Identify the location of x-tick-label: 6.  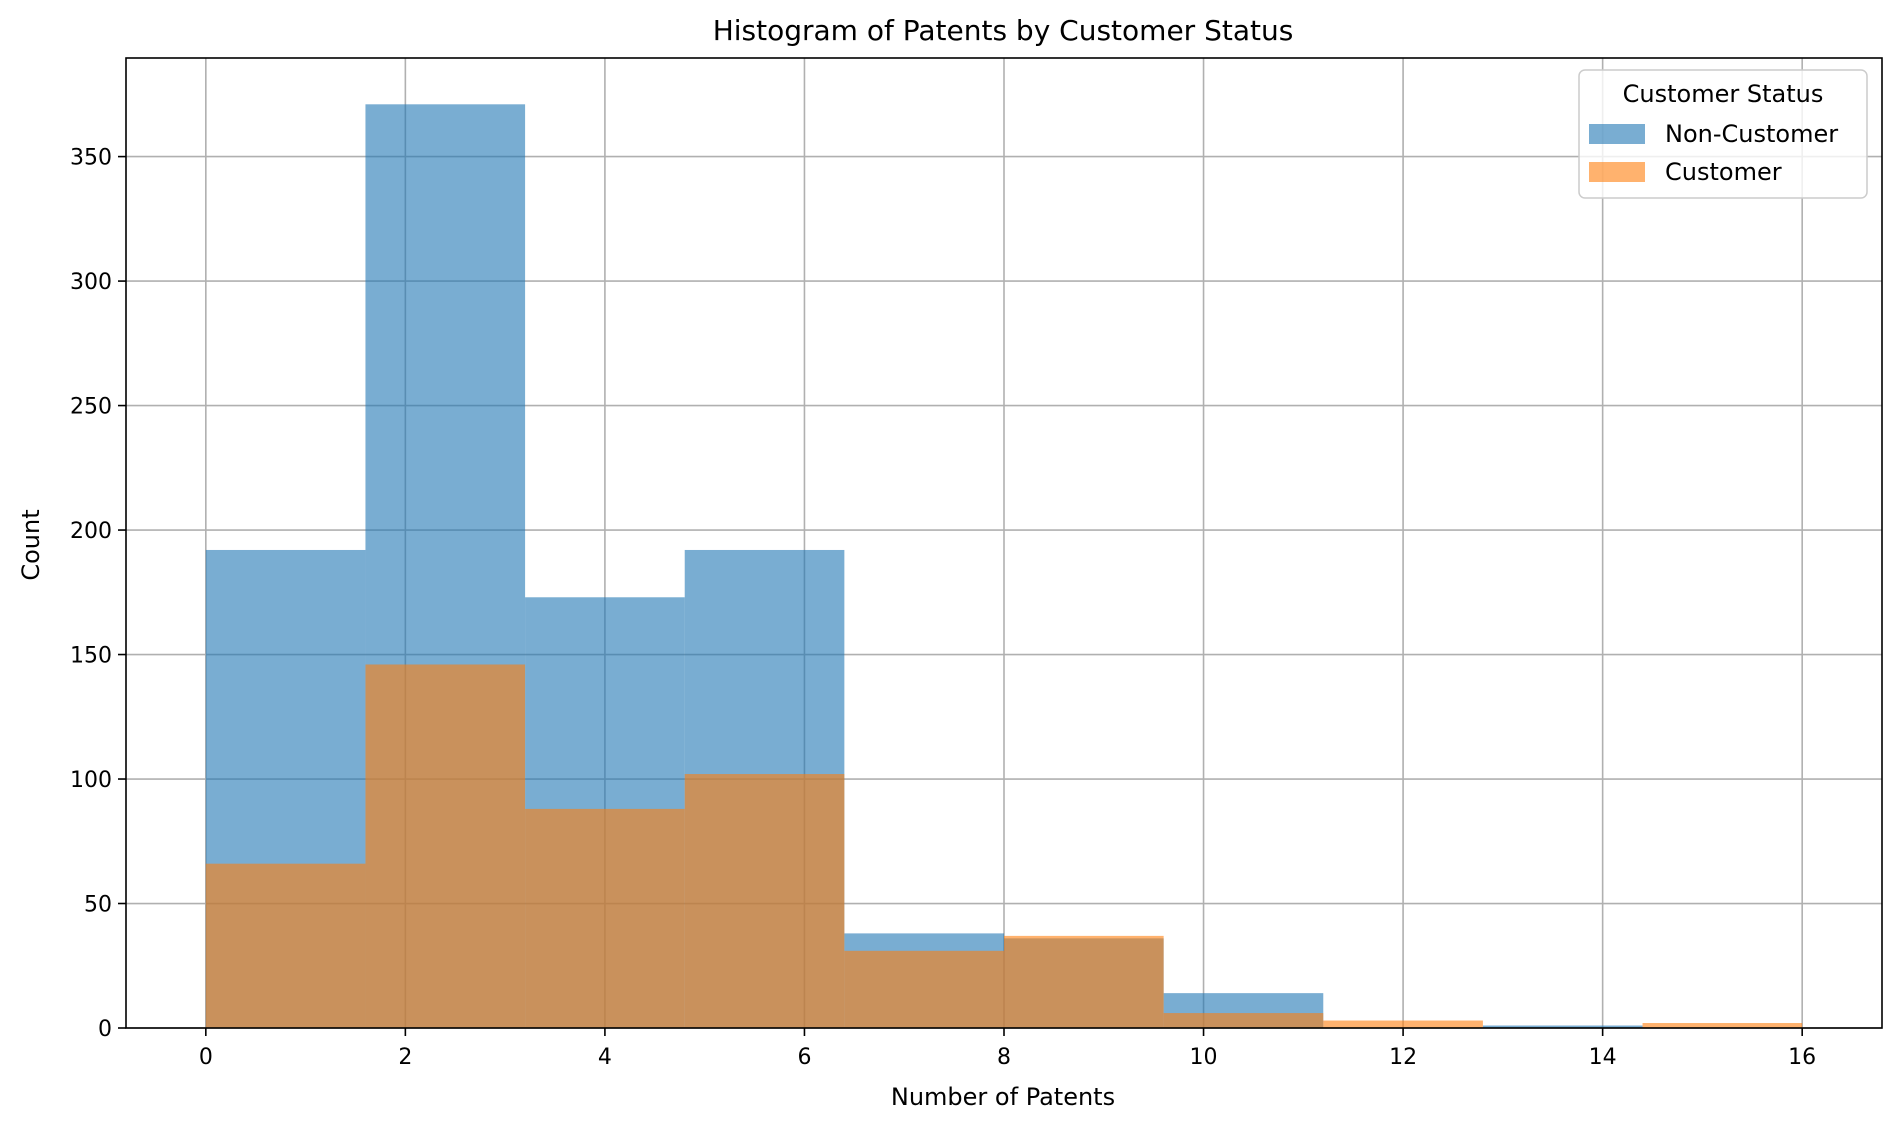
(804, 1057).